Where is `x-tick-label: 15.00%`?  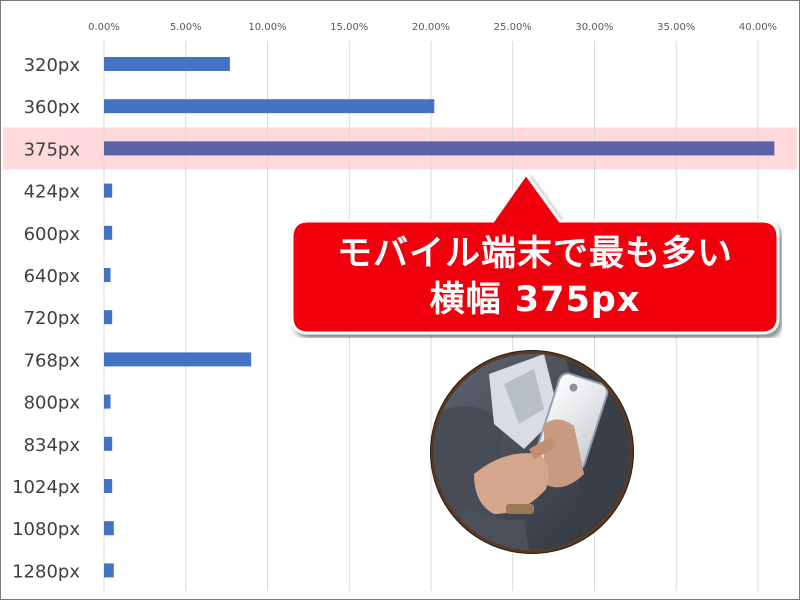
x-tick-label: 15.00% is located at coordinates (349, 27).